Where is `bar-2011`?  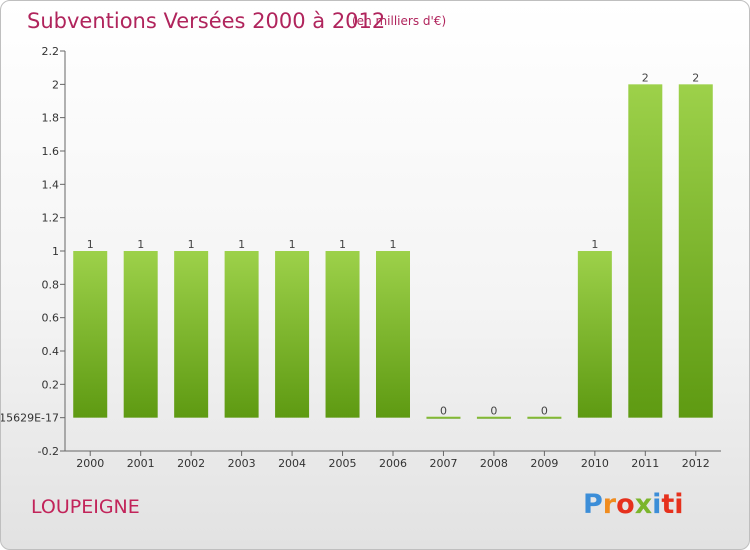
bar-2011 is located at coordinates (645, 251).